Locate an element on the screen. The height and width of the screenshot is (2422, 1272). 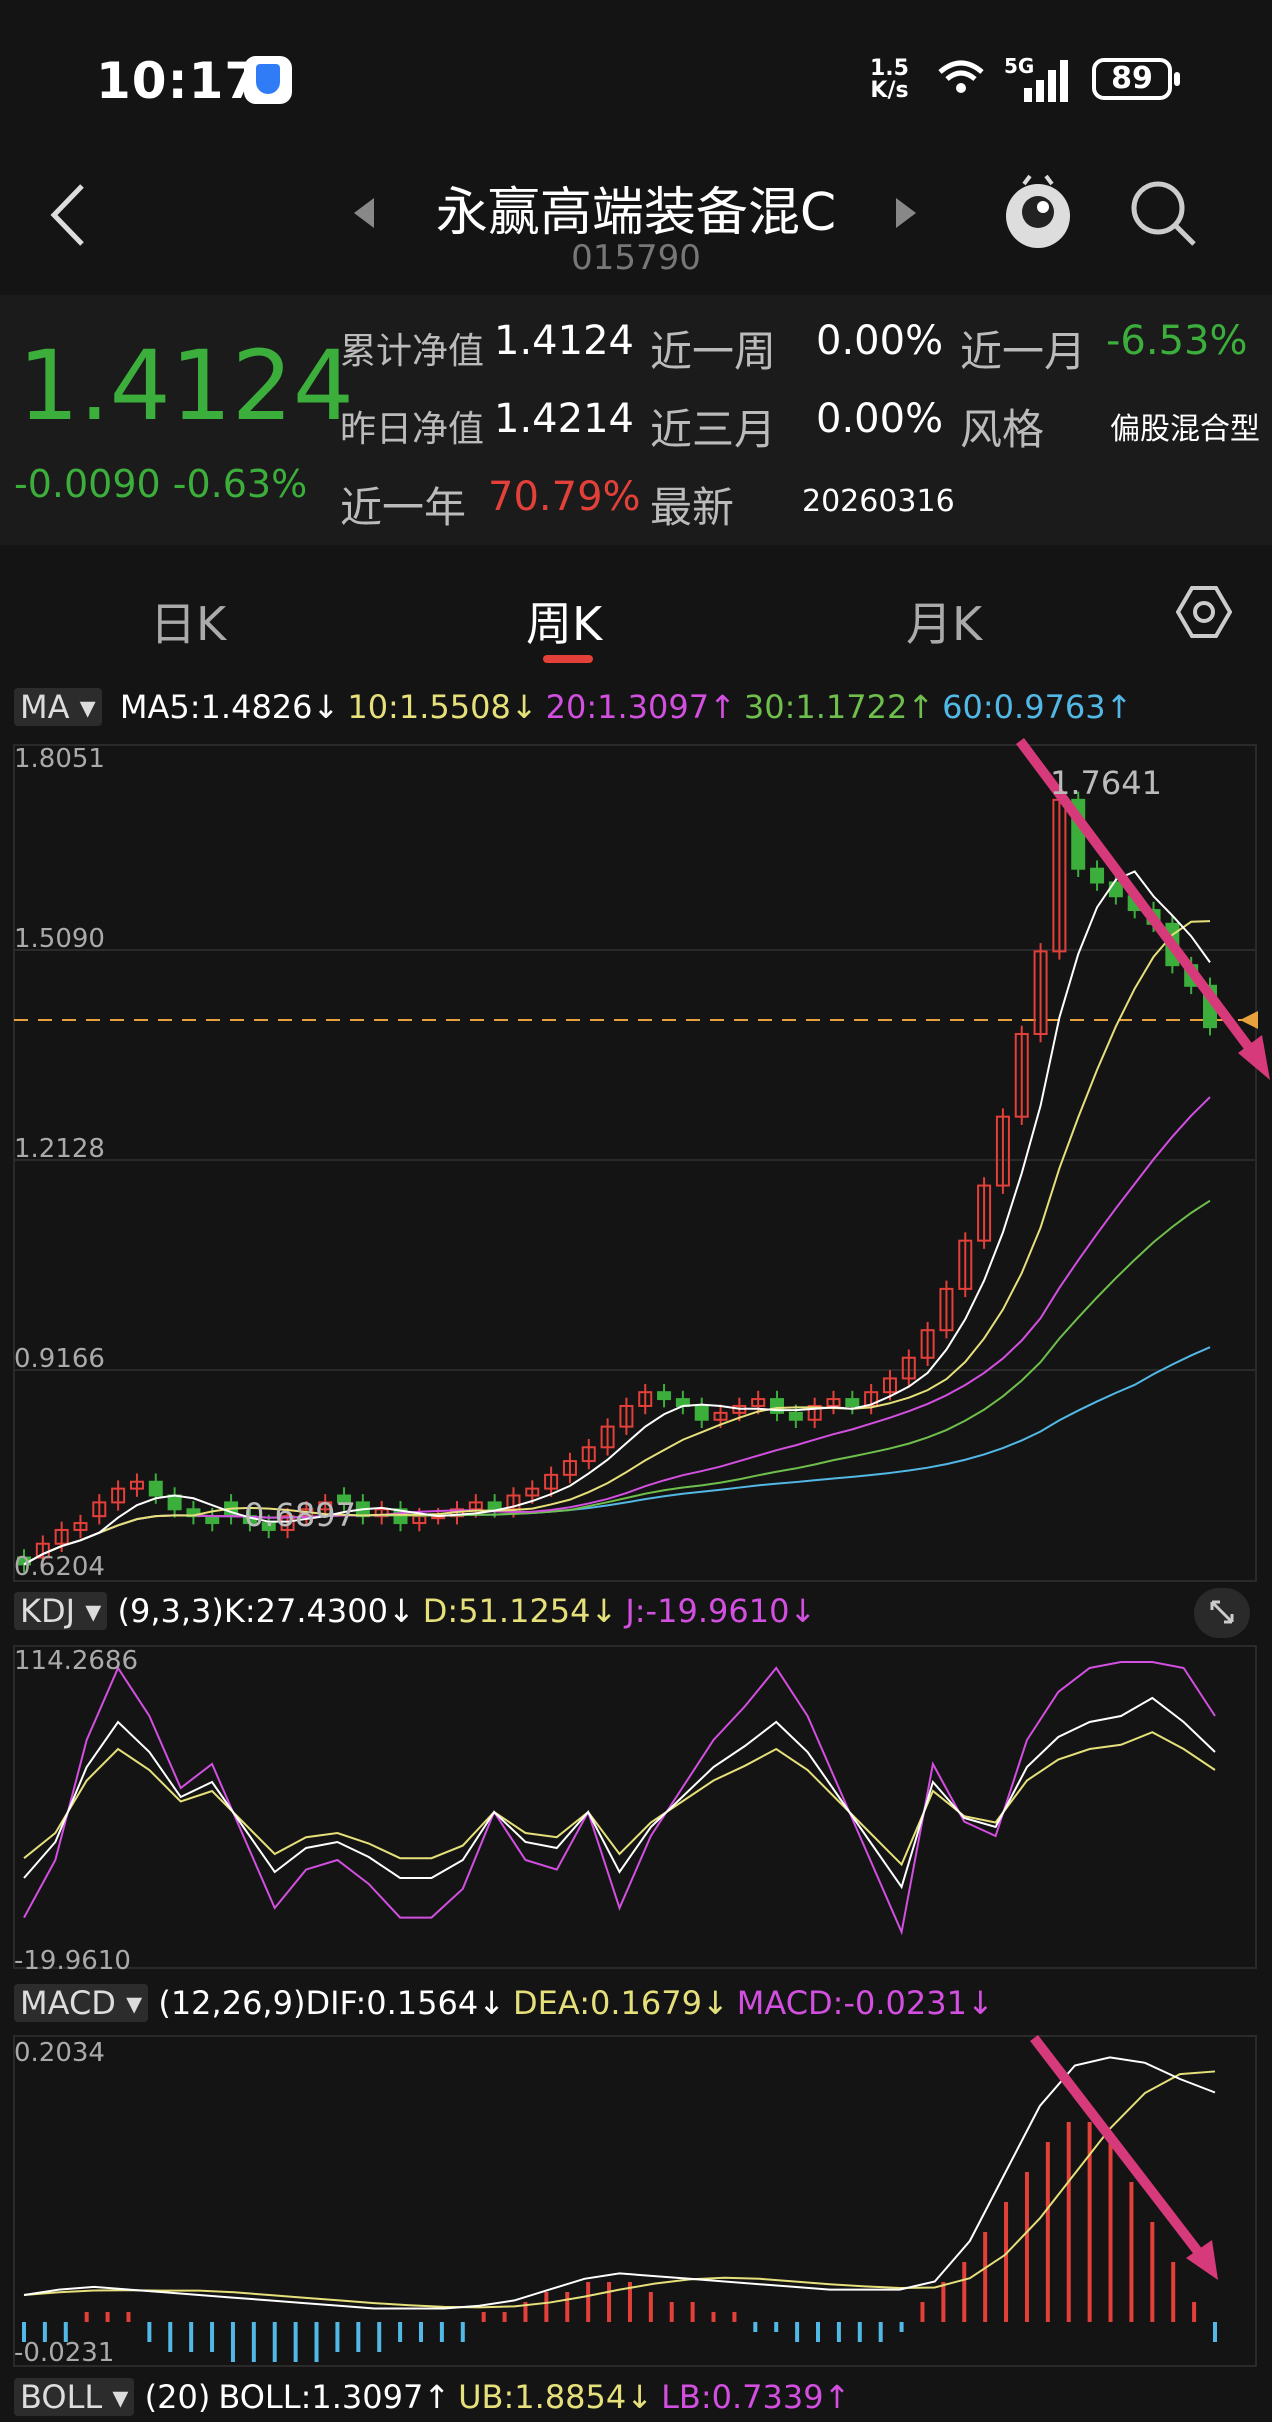
expand-icon is located at coordinates (1222, 1613).